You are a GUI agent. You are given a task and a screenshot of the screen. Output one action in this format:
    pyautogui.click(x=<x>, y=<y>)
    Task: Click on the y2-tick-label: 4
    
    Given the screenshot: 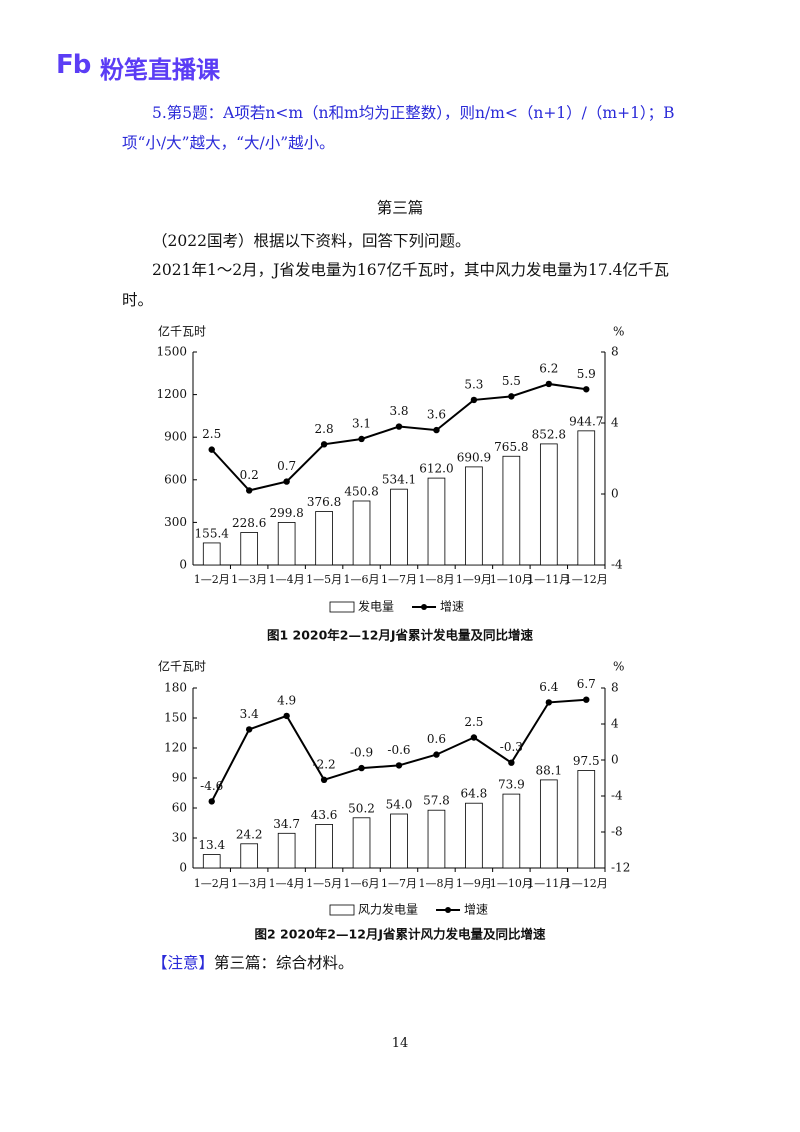 What is the action you would take?
    pyautogui.click(x=615, y=724)
    